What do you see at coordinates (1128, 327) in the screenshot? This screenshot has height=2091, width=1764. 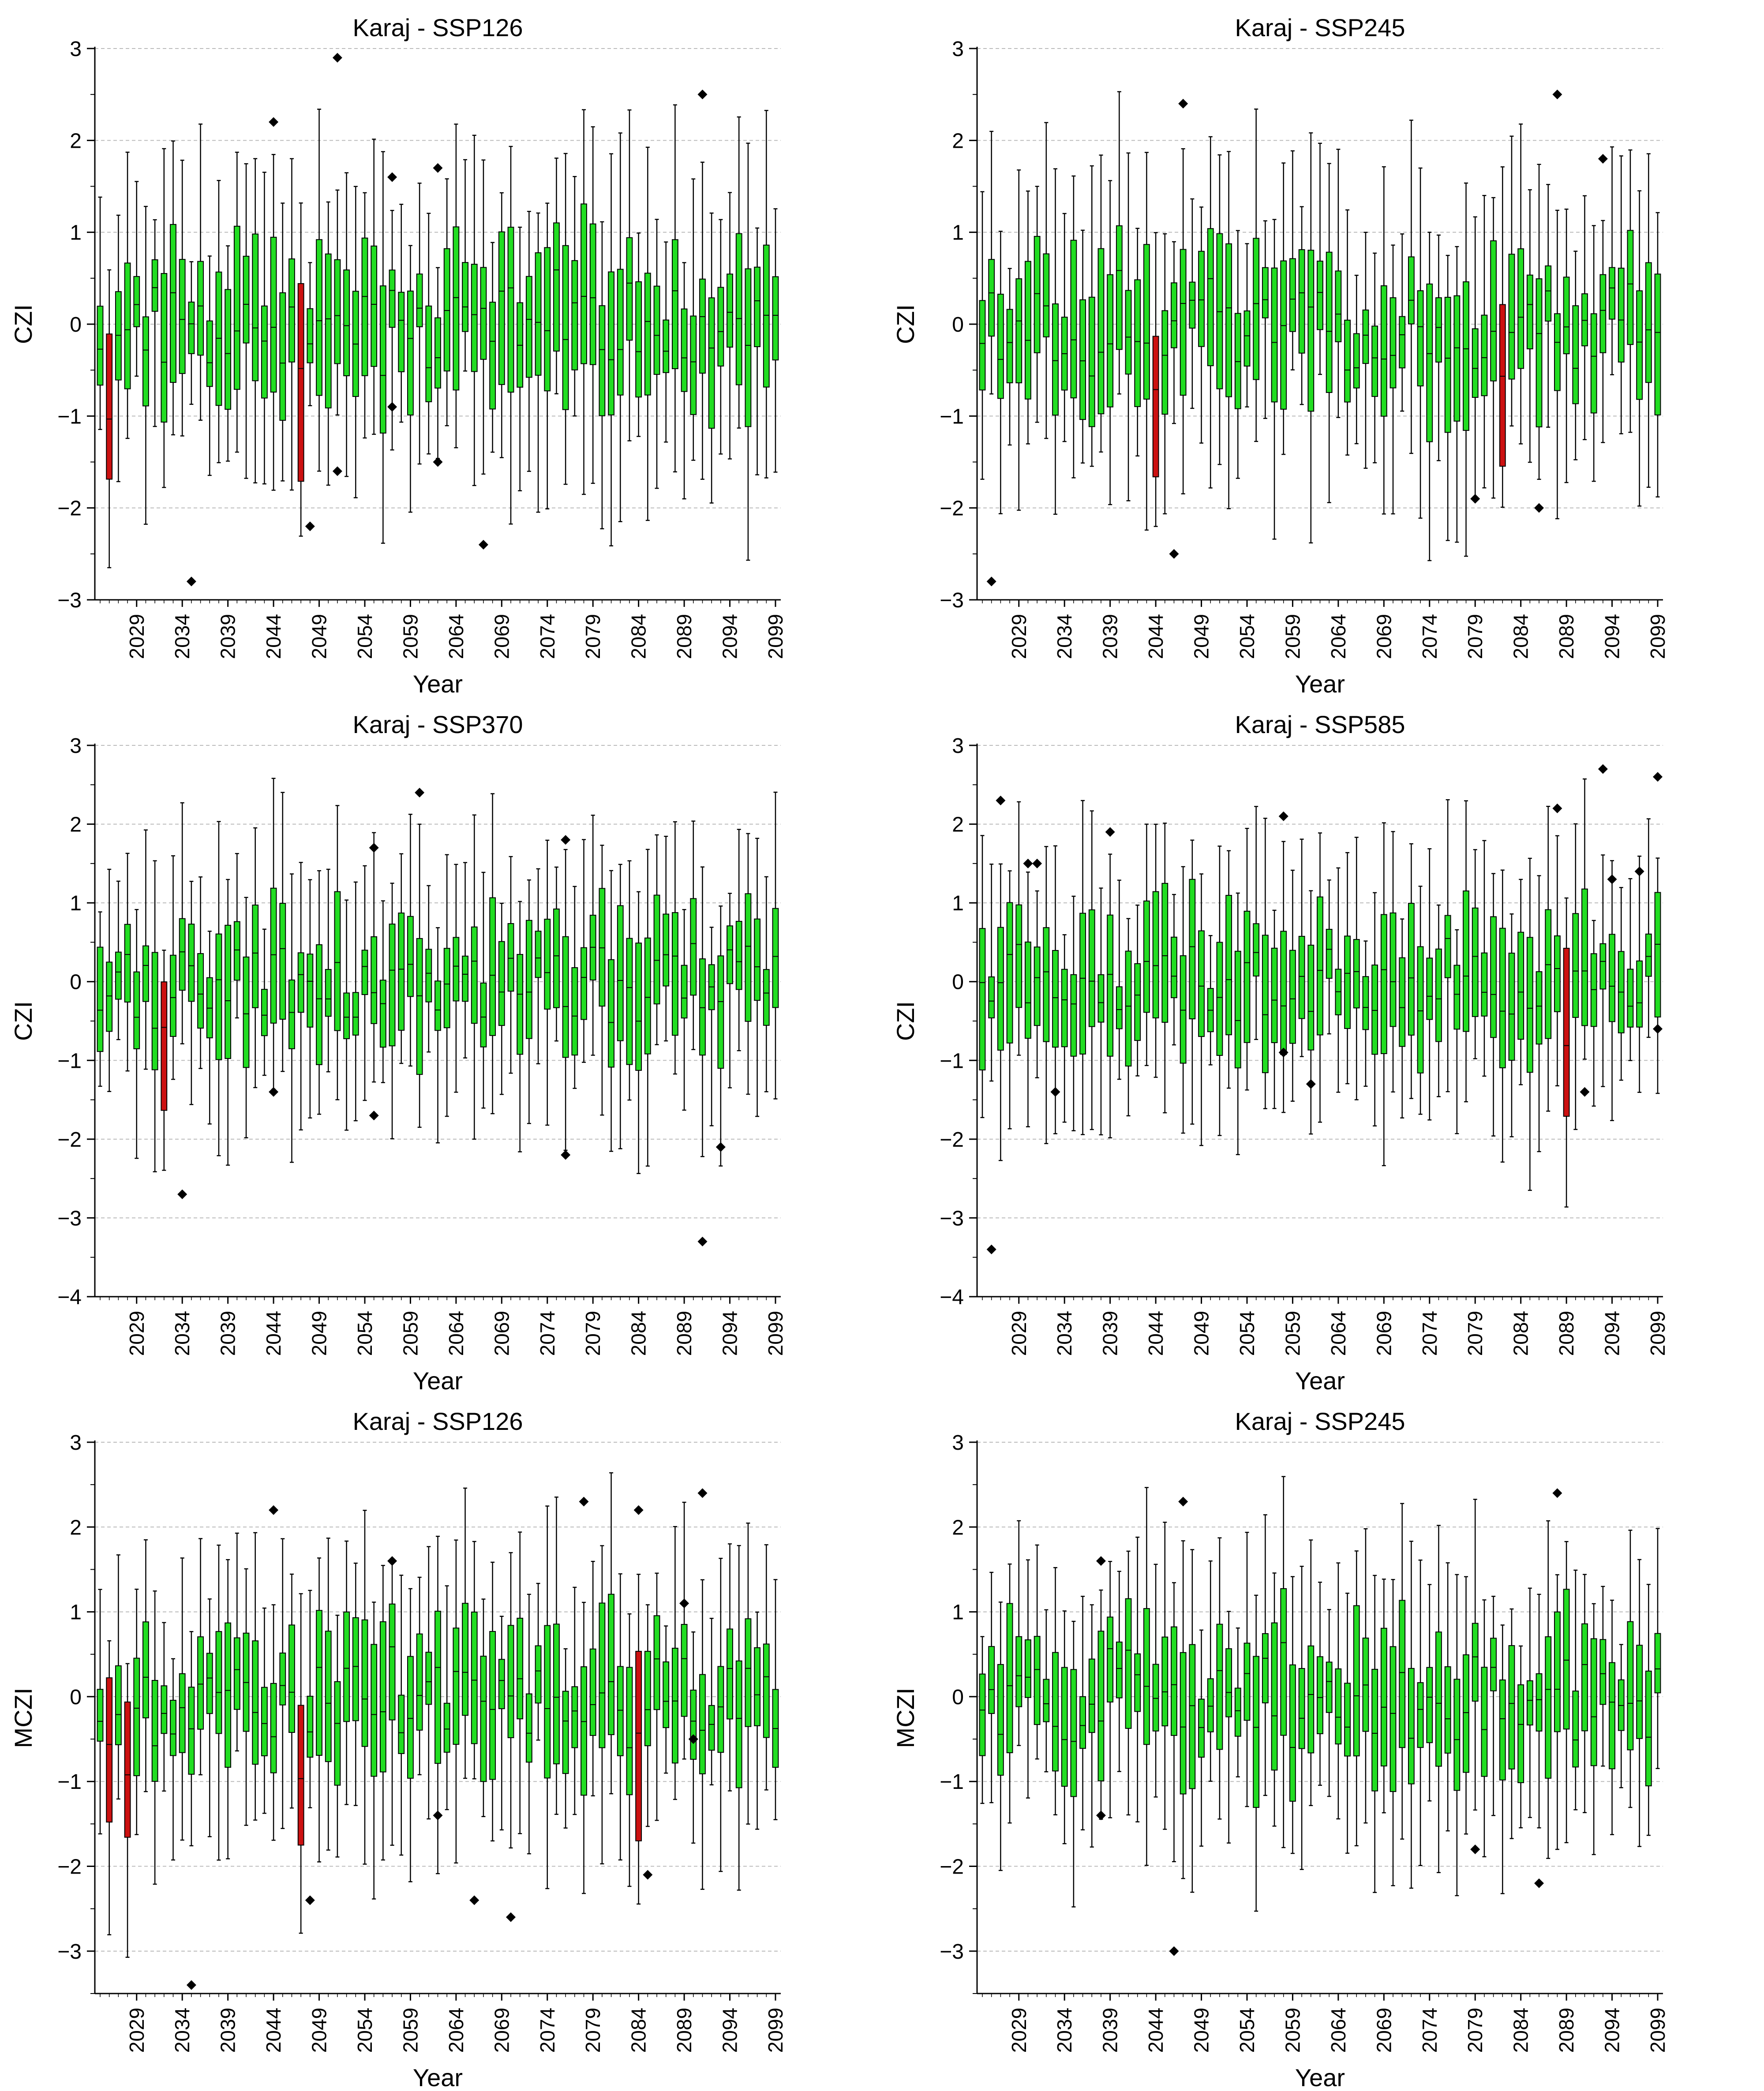 I see `box-2041` at bounding box center [1128, 327].